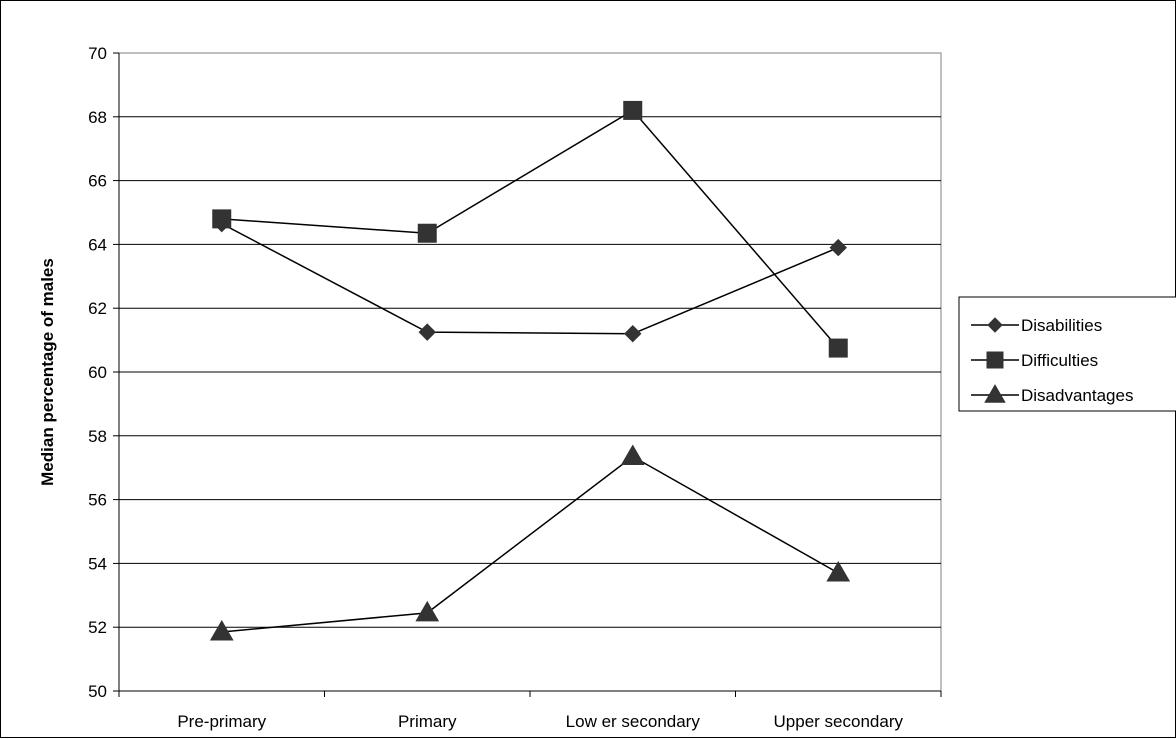  I want to click on y-tick-label: 58, so click(97, 436).